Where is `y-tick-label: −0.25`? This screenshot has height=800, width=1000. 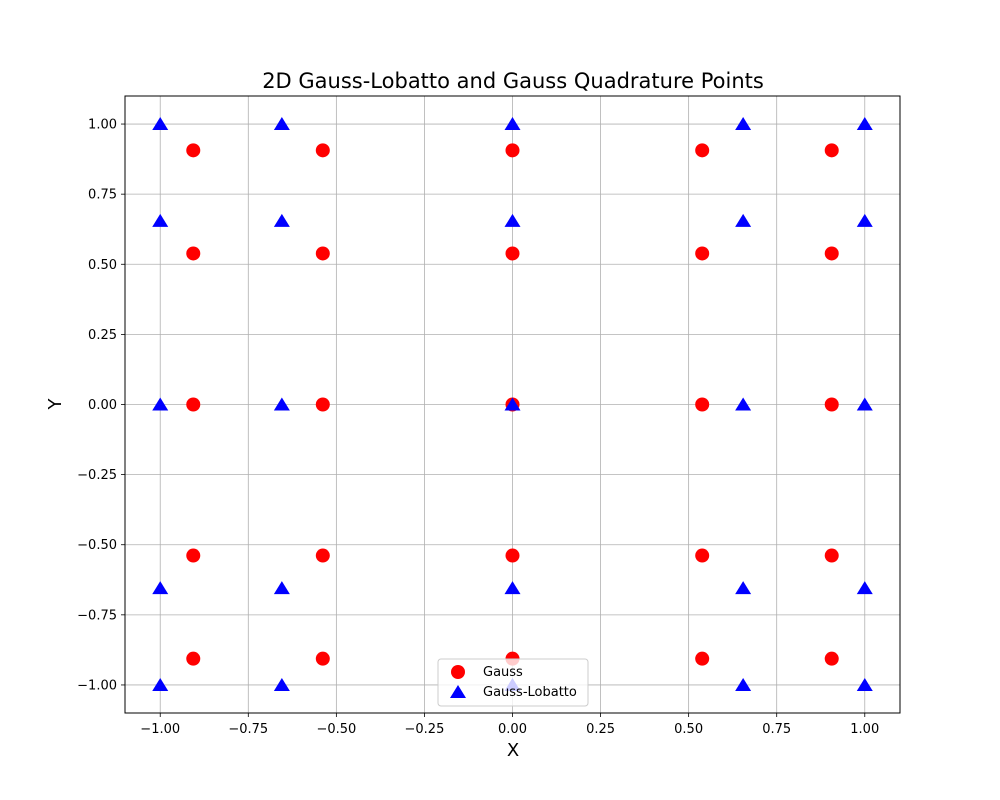 y-tick-label: −0.25 is located at coordinates (97, 475).